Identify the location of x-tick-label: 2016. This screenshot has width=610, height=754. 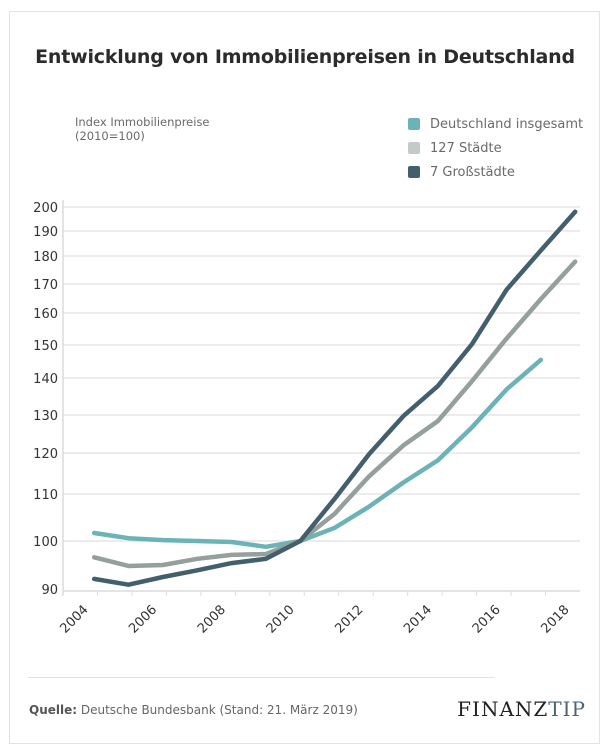
(487, 620).